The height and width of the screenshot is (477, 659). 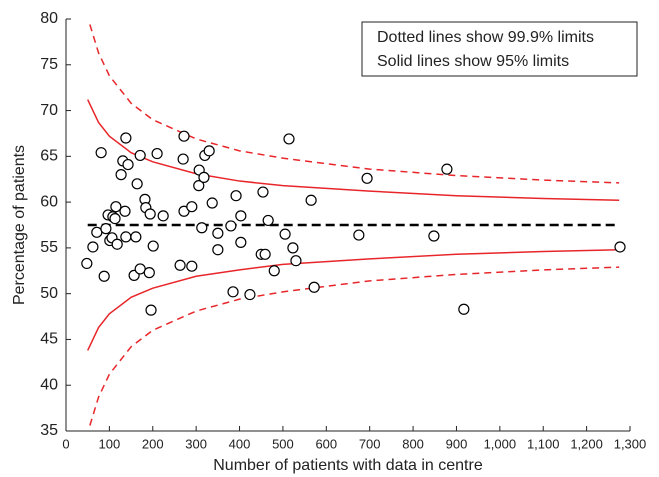 What do you see at coordinates (326, 443) in the screenshot?
I see `x-tick-label: 600` at bounding box center [326, 443].